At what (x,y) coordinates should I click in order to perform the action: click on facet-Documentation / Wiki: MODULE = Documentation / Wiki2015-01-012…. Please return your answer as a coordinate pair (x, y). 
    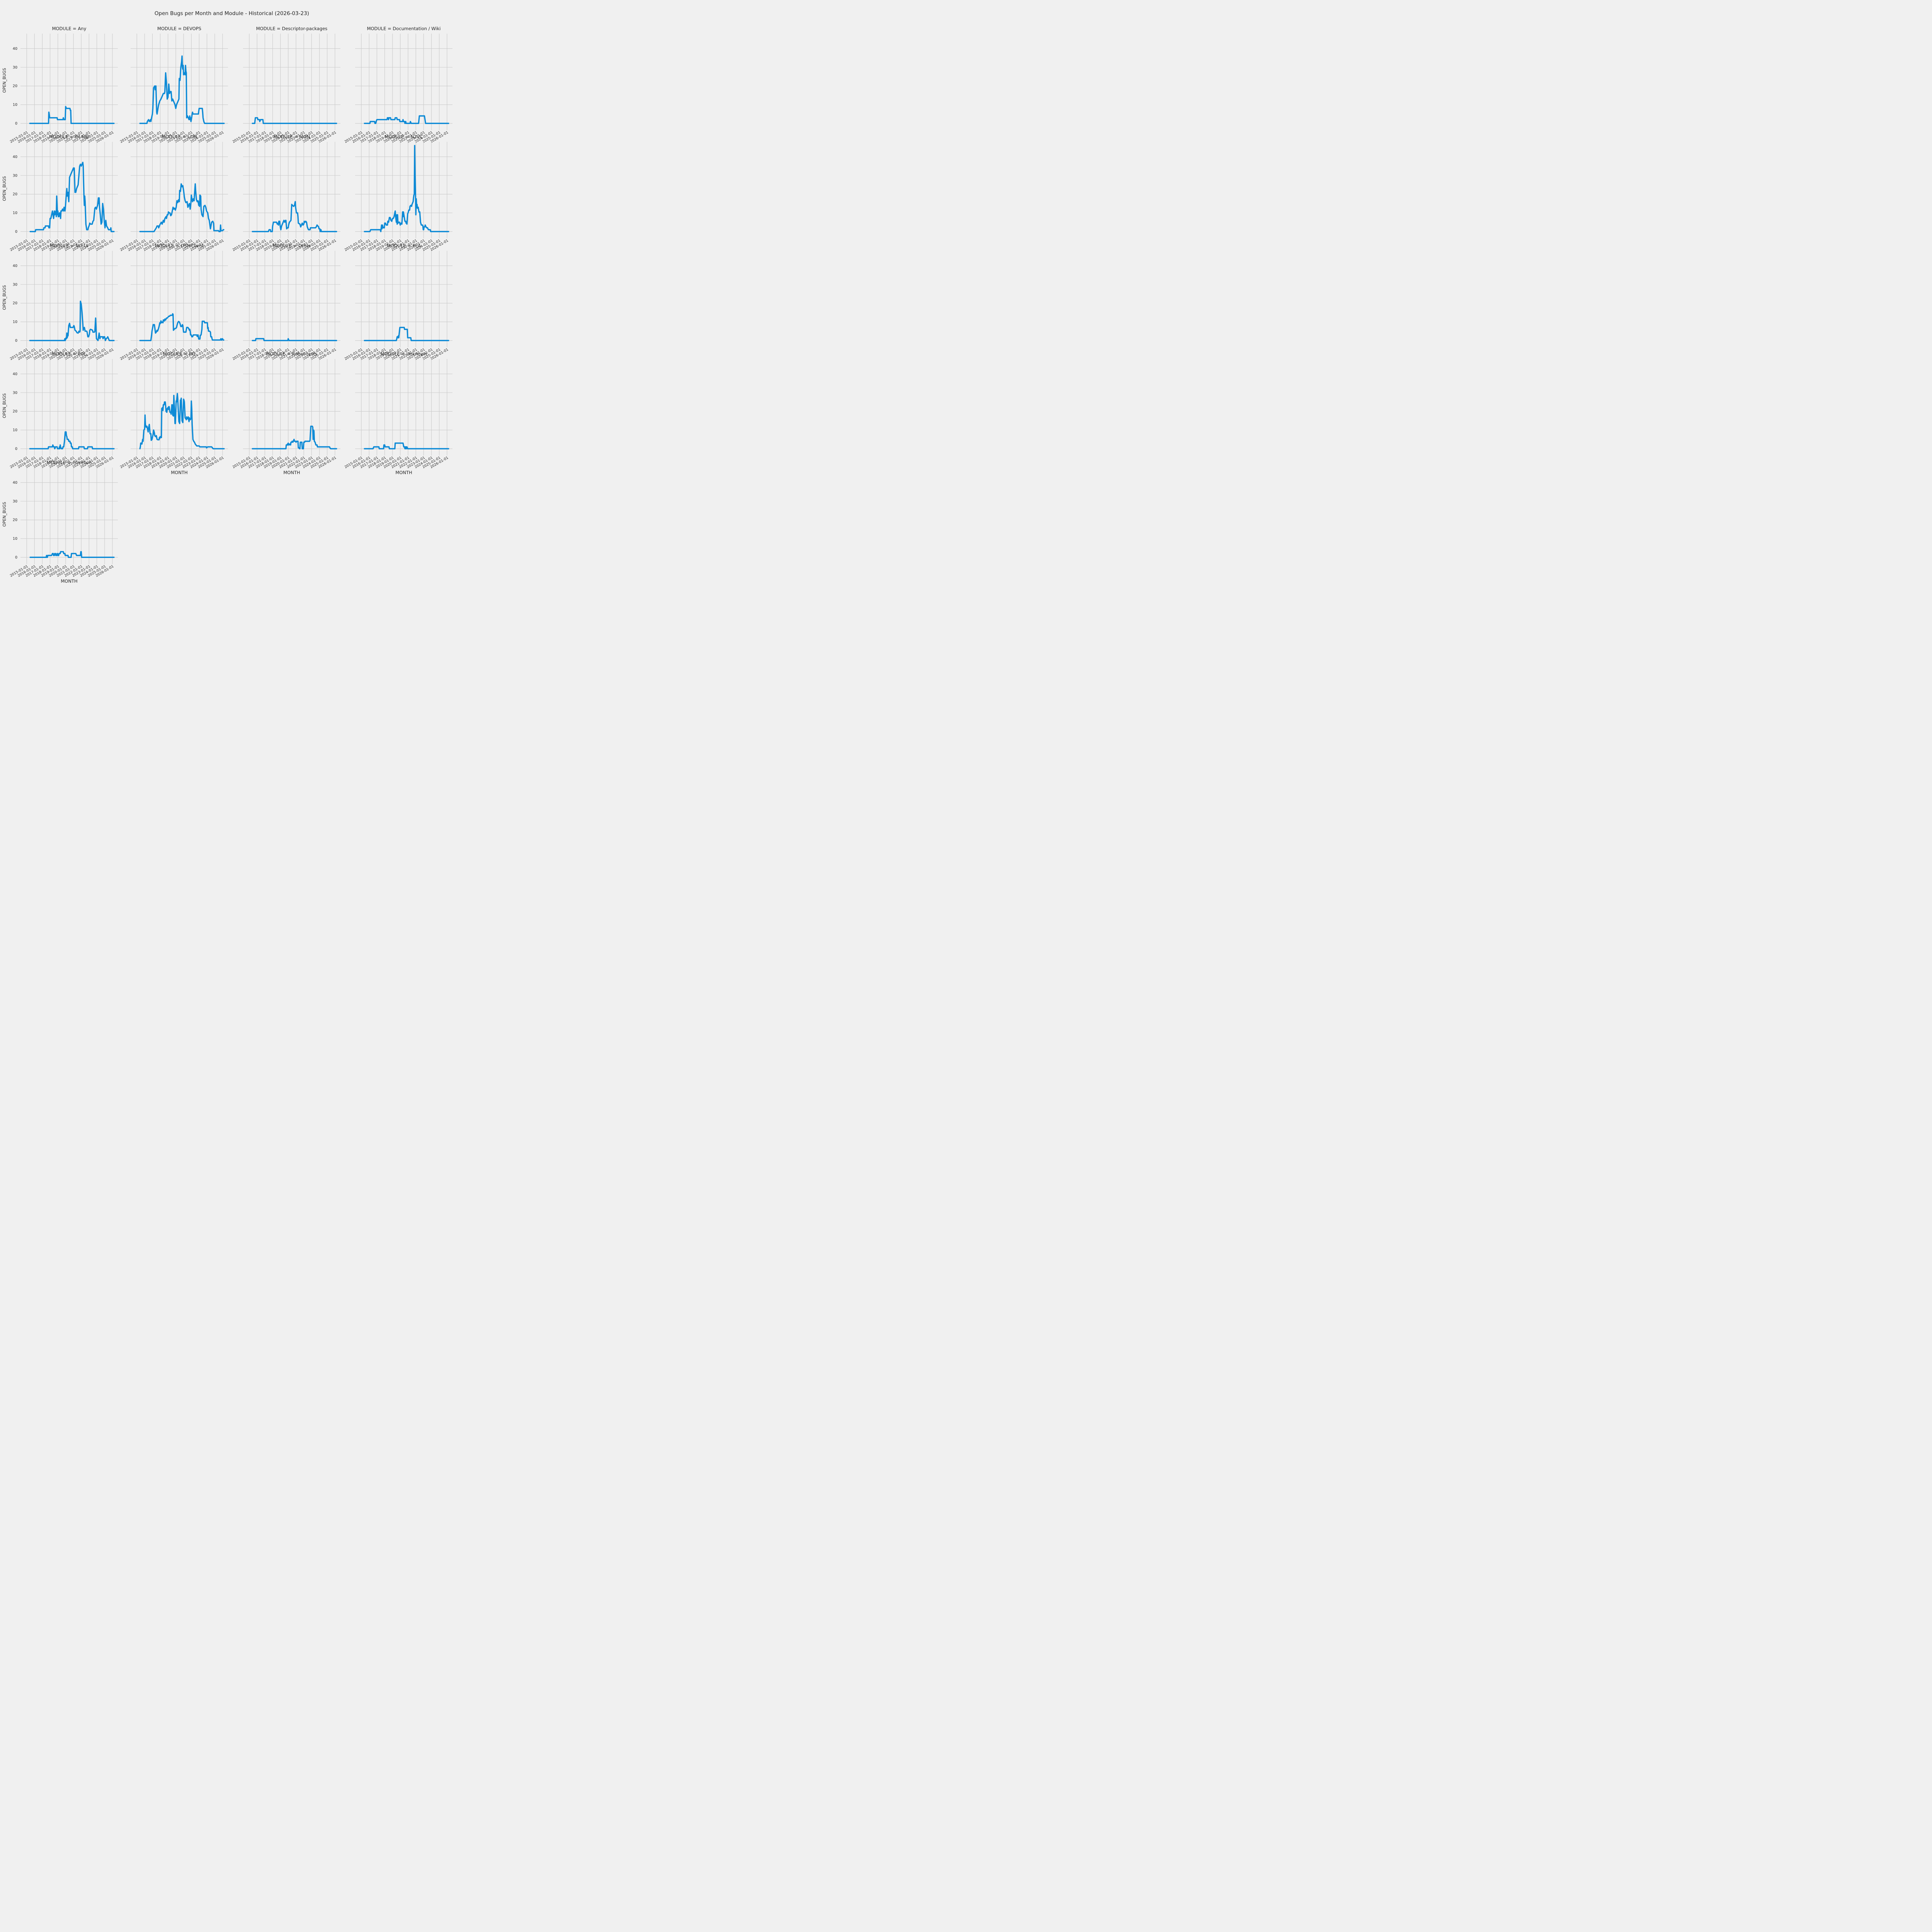
    Looking at the image, I should click on (398, 85).